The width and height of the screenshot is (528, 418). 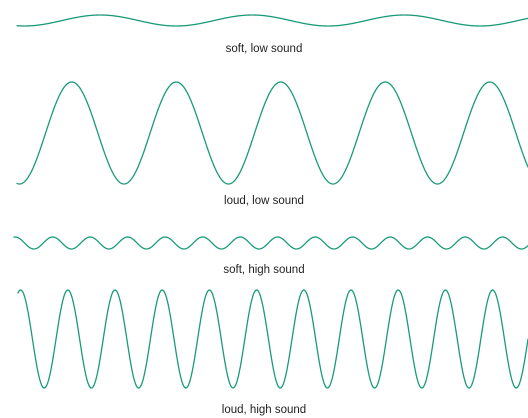 What do you see at coordinates (270, 243) in the screenshot?
I see `soft-high-sound-wave` at bounding box center [270, 243].